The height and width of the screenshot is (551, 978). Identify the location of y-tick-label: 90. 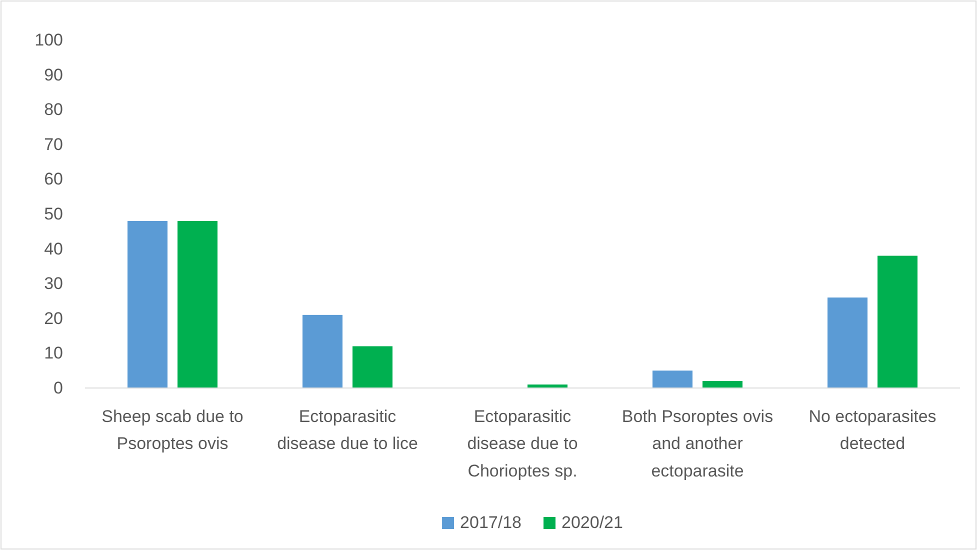
(53, 74).